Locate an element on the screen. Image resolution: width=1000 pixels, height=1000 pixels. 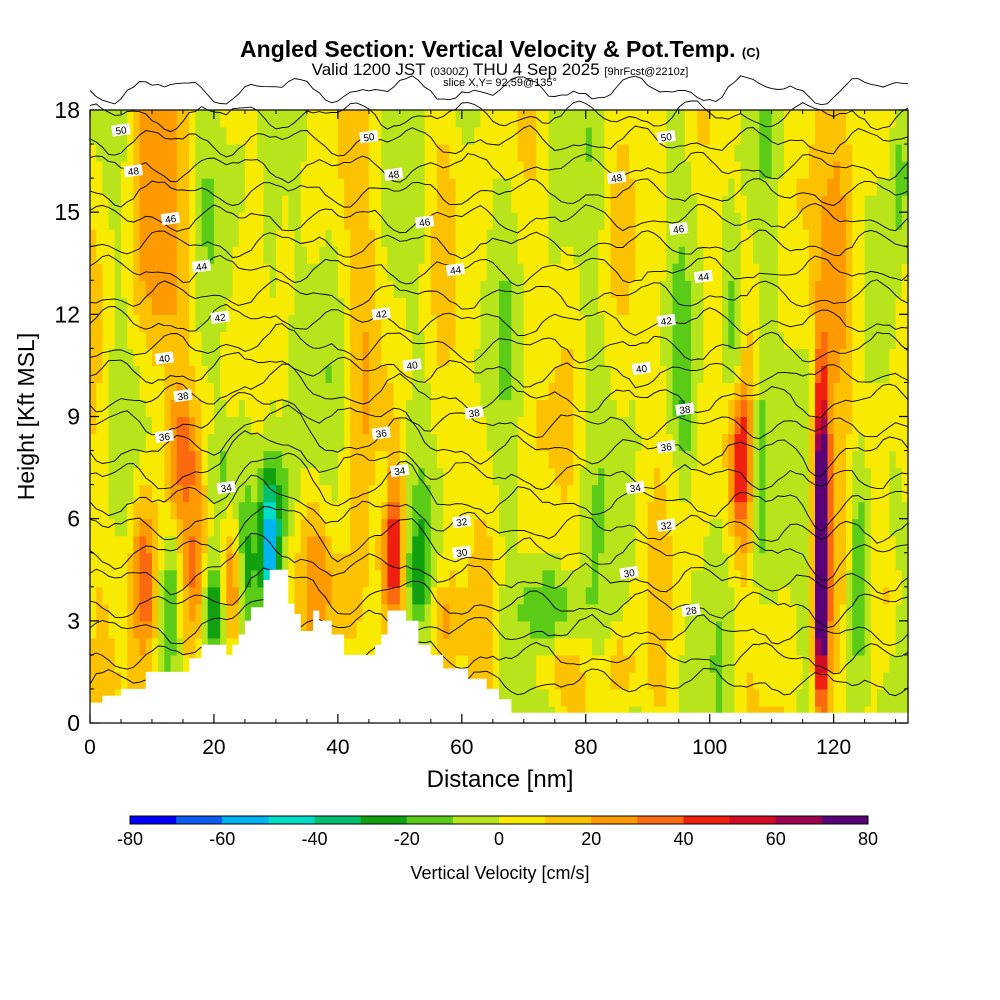
contour-label-text: 38 is located at coordinates (685, 410).